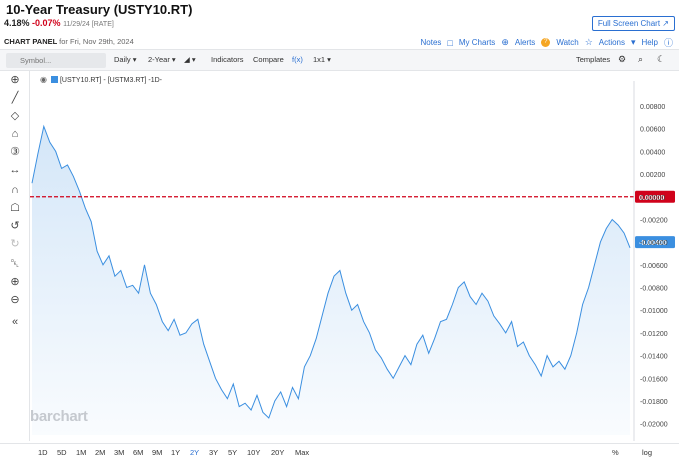 The width and height of the screenshot is (679, 463). Describe the element at coordinates (654, 266) in the screenshot. I see `y-tick-label: -0.00600` at that location.